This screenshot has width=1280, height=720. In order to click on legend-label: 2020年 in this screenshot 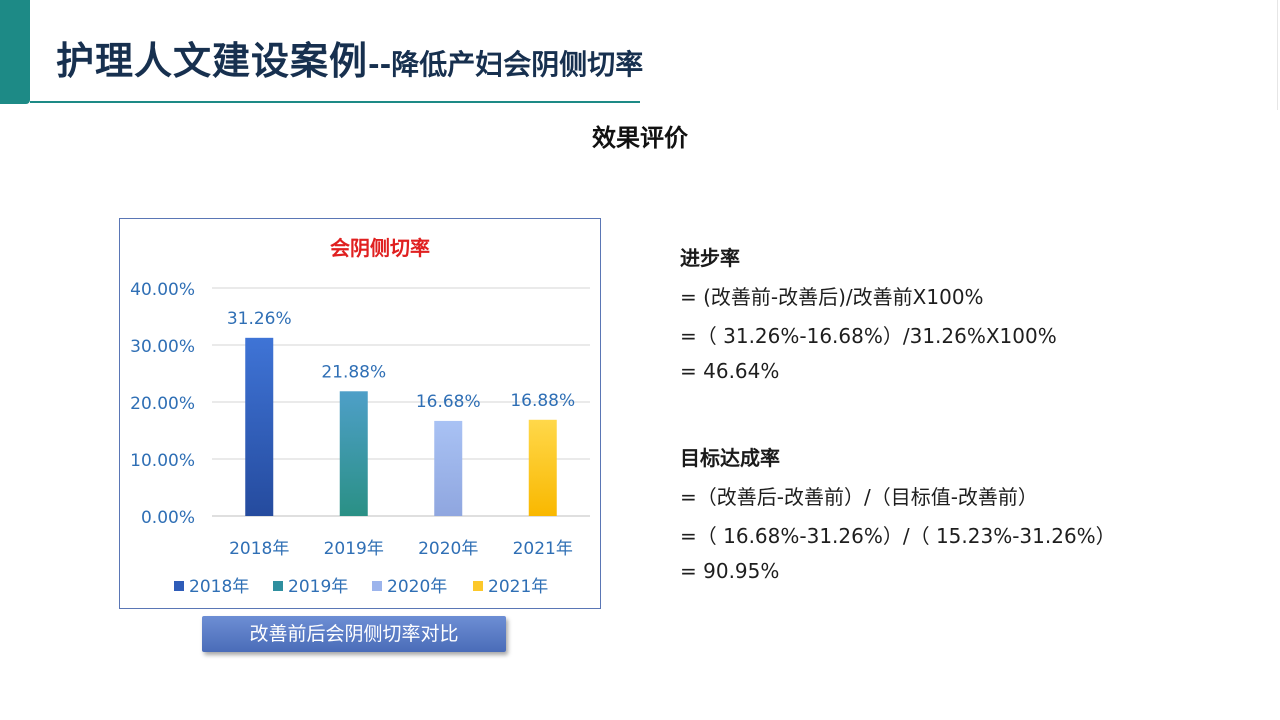, I will do `click(417, 587)`.